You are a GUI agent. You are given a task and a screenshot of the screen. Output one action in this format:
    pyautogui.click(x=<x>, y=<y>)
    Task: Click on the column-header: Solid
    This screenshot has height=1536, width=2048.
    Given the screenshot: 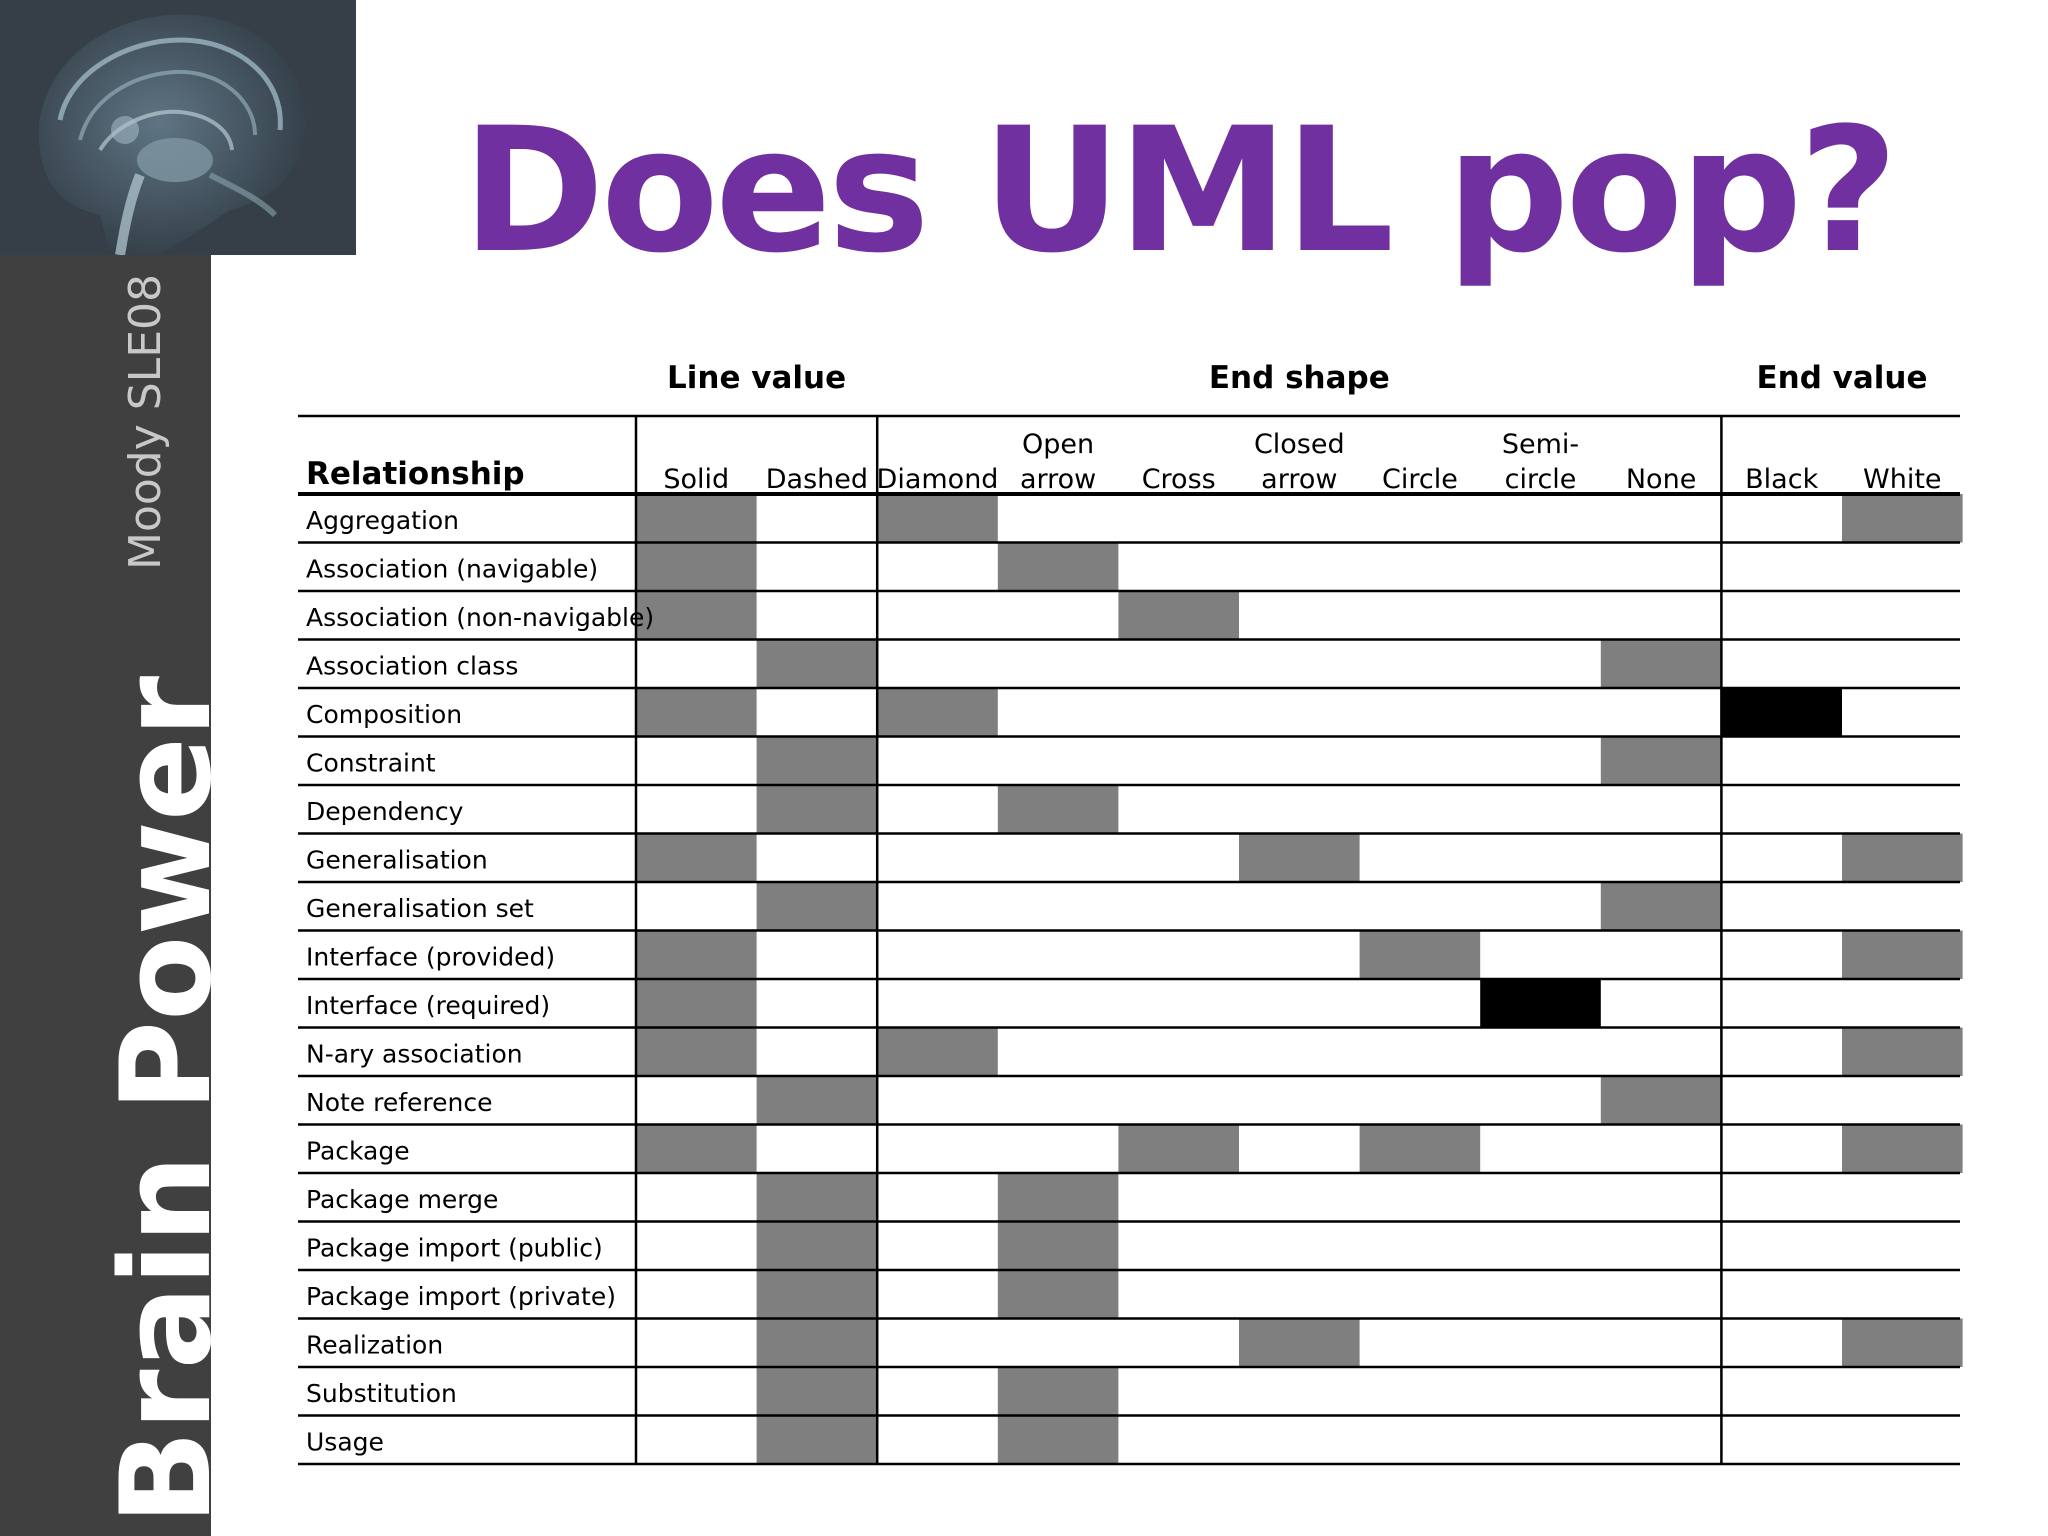 What is the action you would take?
    pyautogui.click(x=696, y=479)
    